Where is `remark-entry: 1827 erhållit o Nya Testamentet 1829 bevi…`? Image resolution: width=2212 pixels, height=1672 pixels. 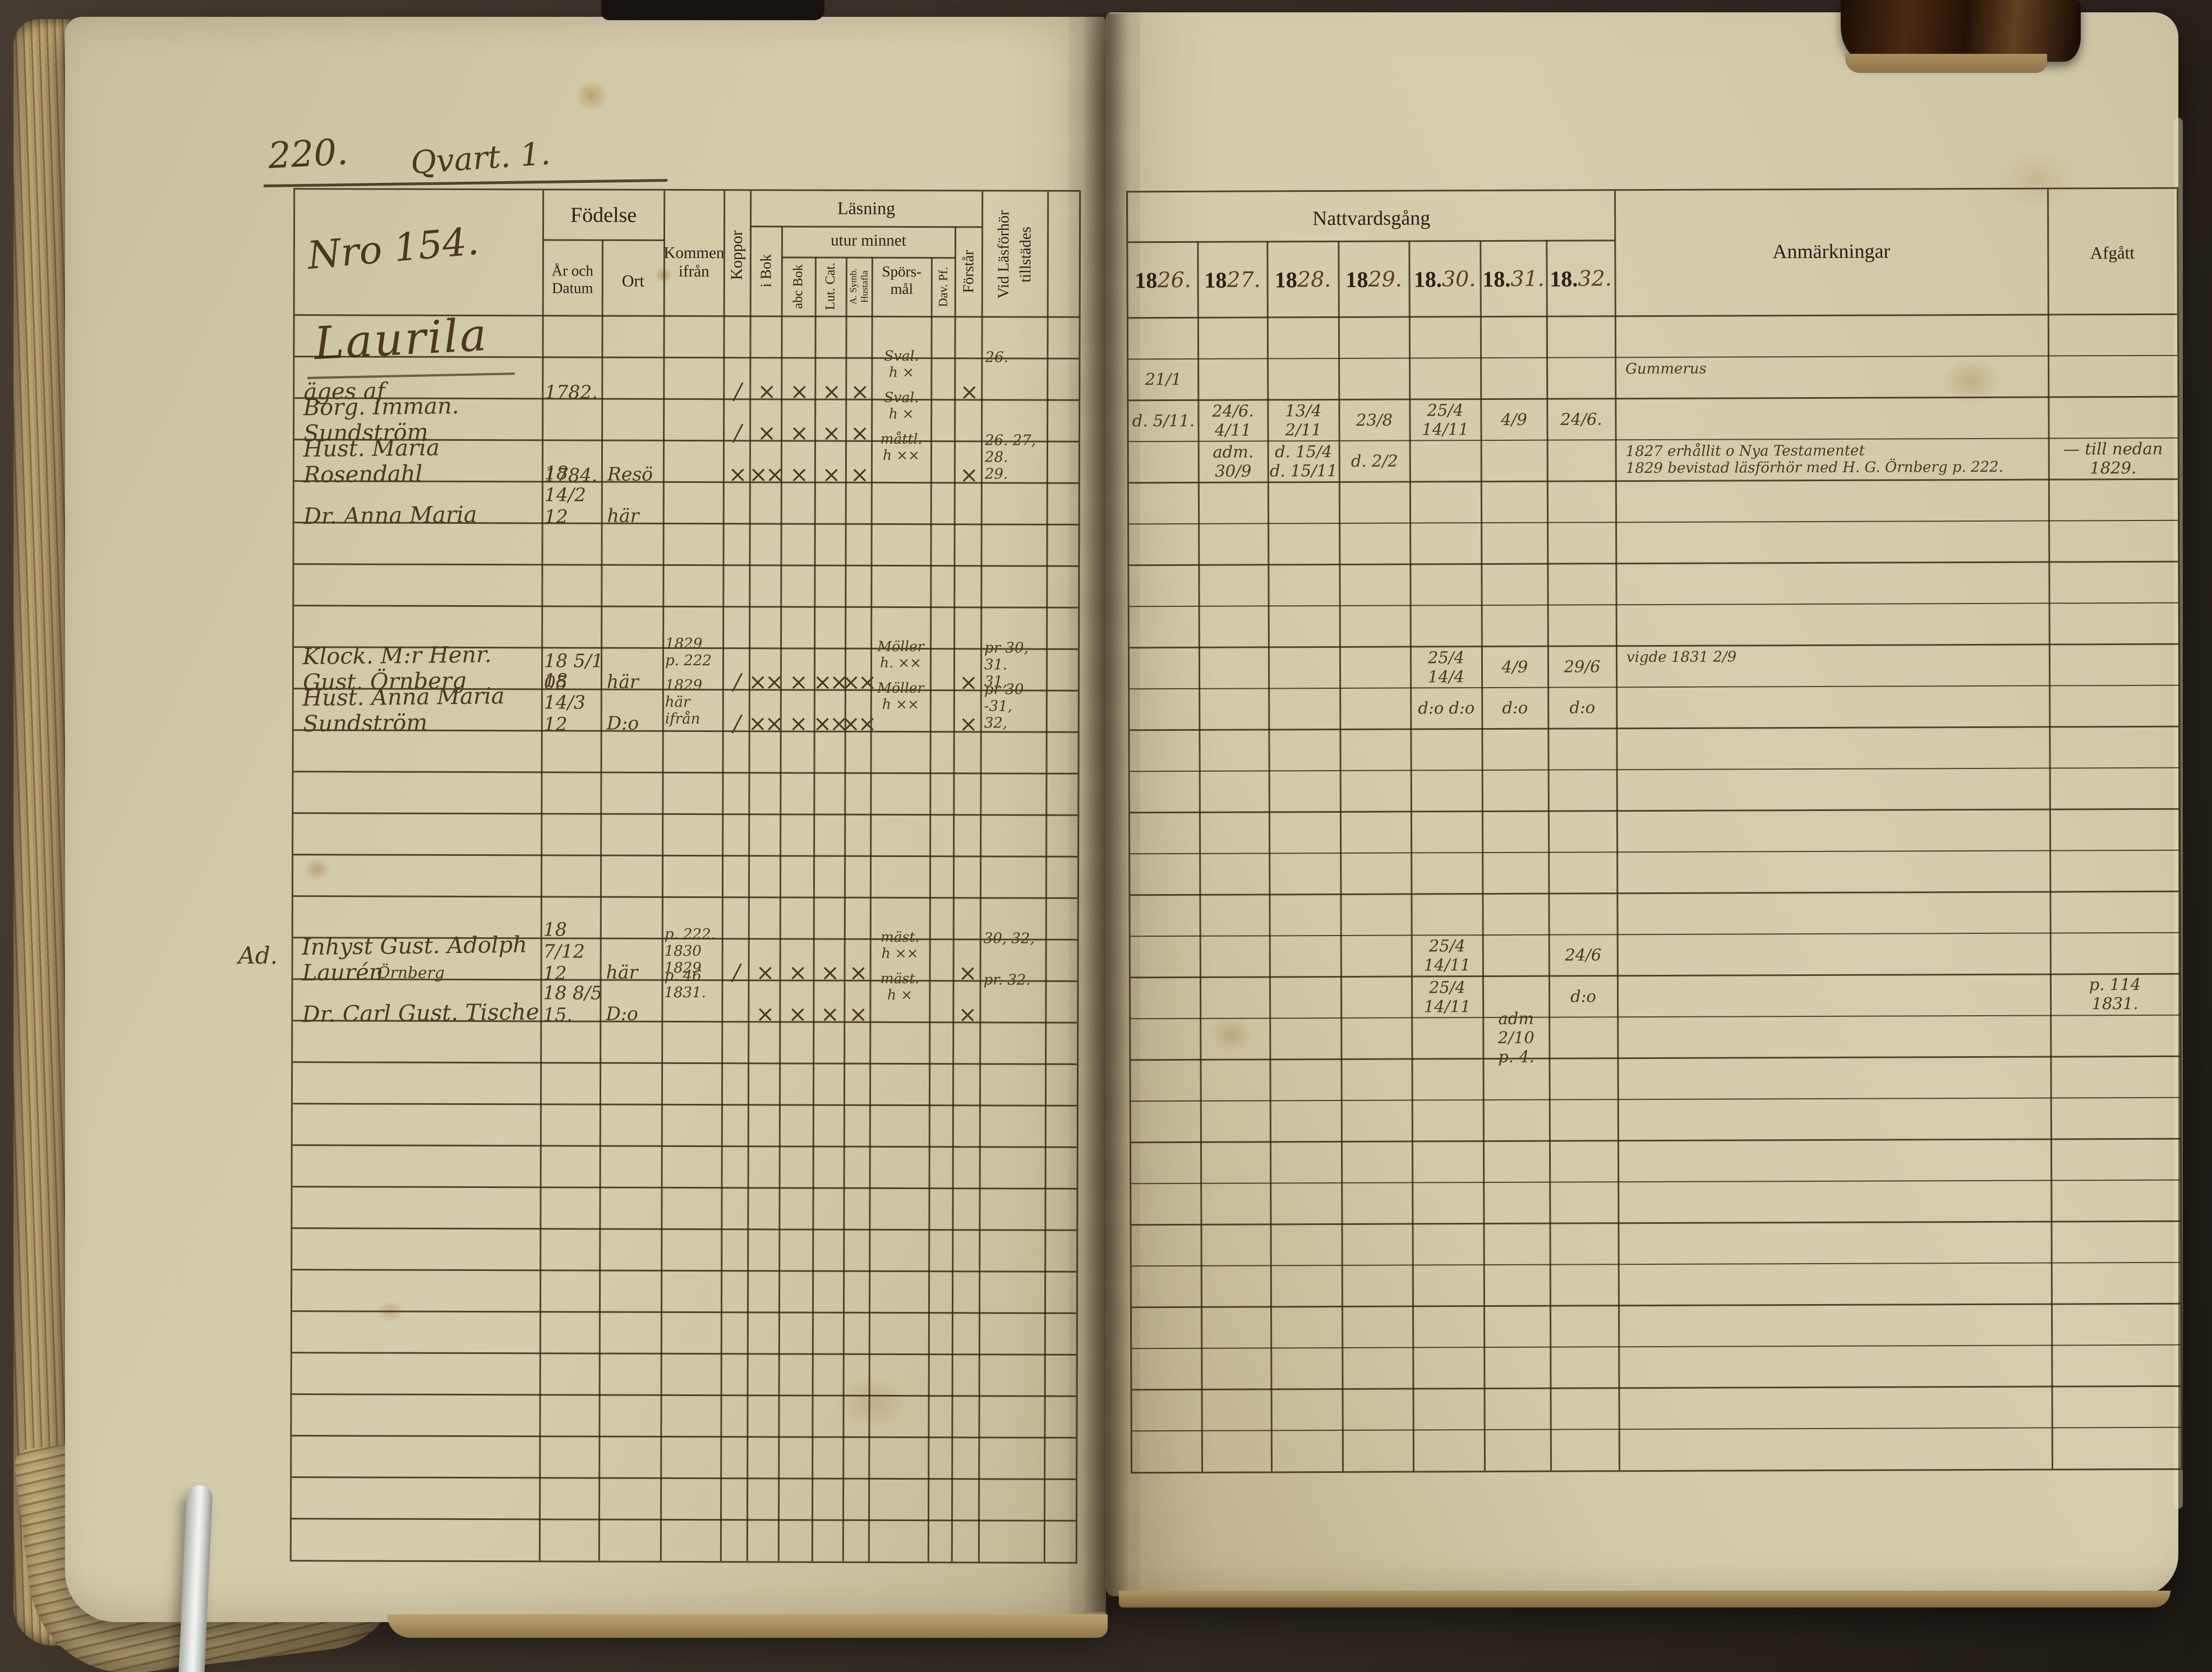
remark-entry: 1827 erhållit o Nya Testamentet 1829 bevi… is located at coordinates (1814, 459).